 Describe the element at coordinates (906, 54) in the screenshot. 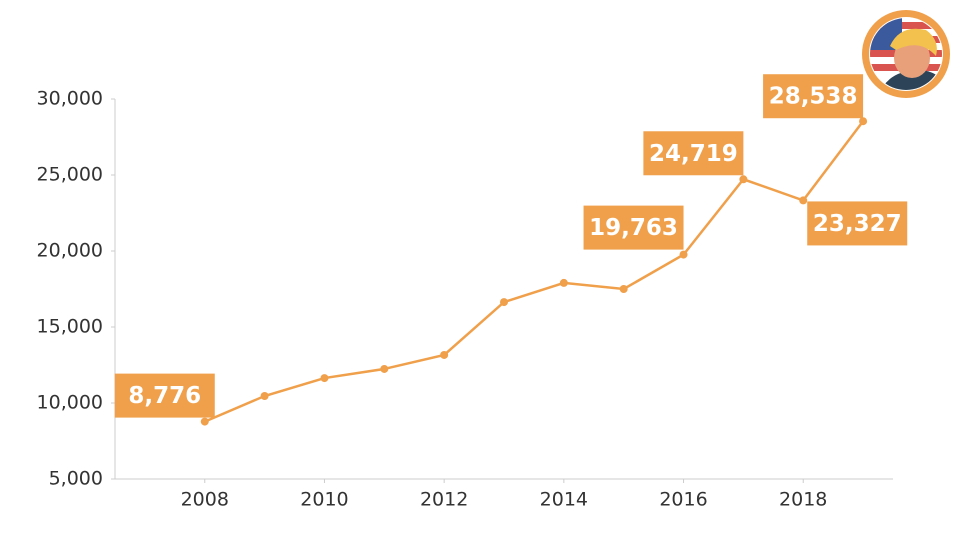

I see `avatar-icon` at that location.